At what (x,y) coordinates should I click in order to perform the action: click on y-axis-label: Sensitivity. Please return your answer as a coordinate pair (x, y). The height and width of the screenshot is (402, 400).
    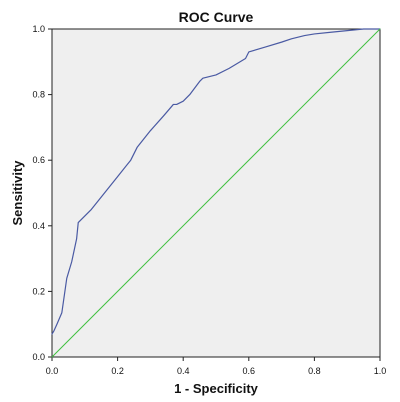
    Looking at the image, I should click on (17, 193).